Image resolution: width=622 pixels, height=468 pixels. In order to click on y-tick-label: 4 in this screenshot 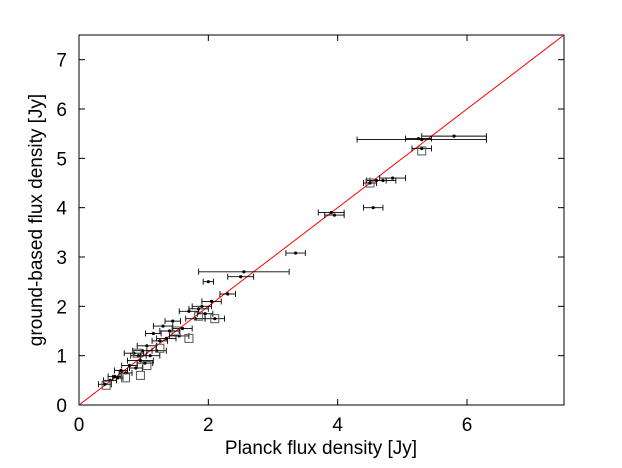, I will do `click(61, 209)`.